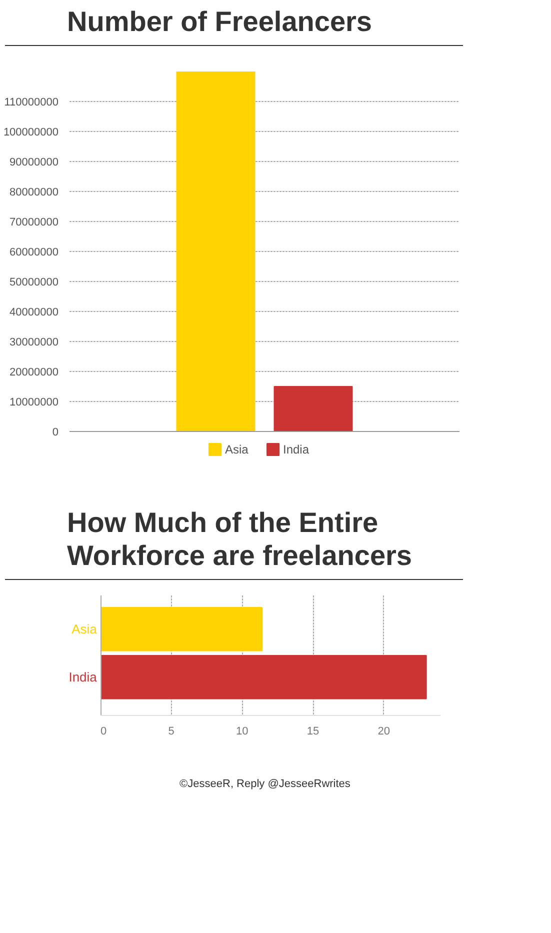  What do you see at coordinates (55, 432) in the screenshot?
I see `y-tick-label: 0` at bounding box center [55, 432].